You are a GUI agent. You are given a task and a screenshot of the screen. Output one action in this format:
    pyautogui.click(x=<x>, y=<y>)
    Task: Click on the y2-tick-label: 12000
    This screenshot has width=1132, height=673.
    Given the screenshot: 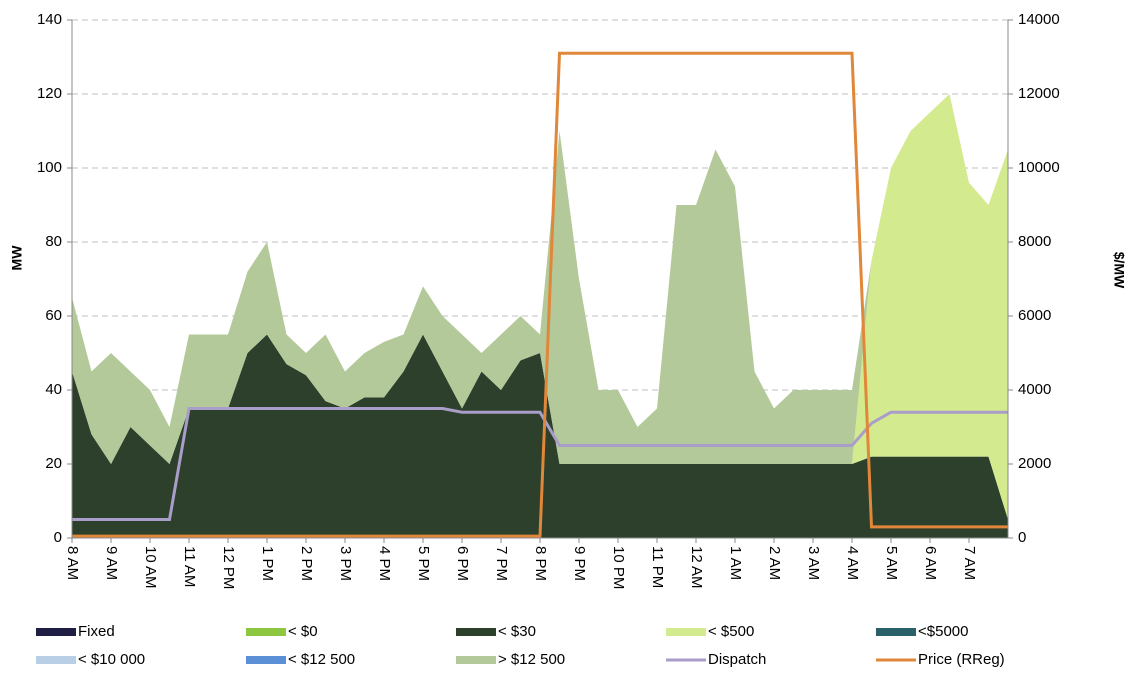 What is the action you would take?
    pyautogui.click(x=1039, y=93)
    